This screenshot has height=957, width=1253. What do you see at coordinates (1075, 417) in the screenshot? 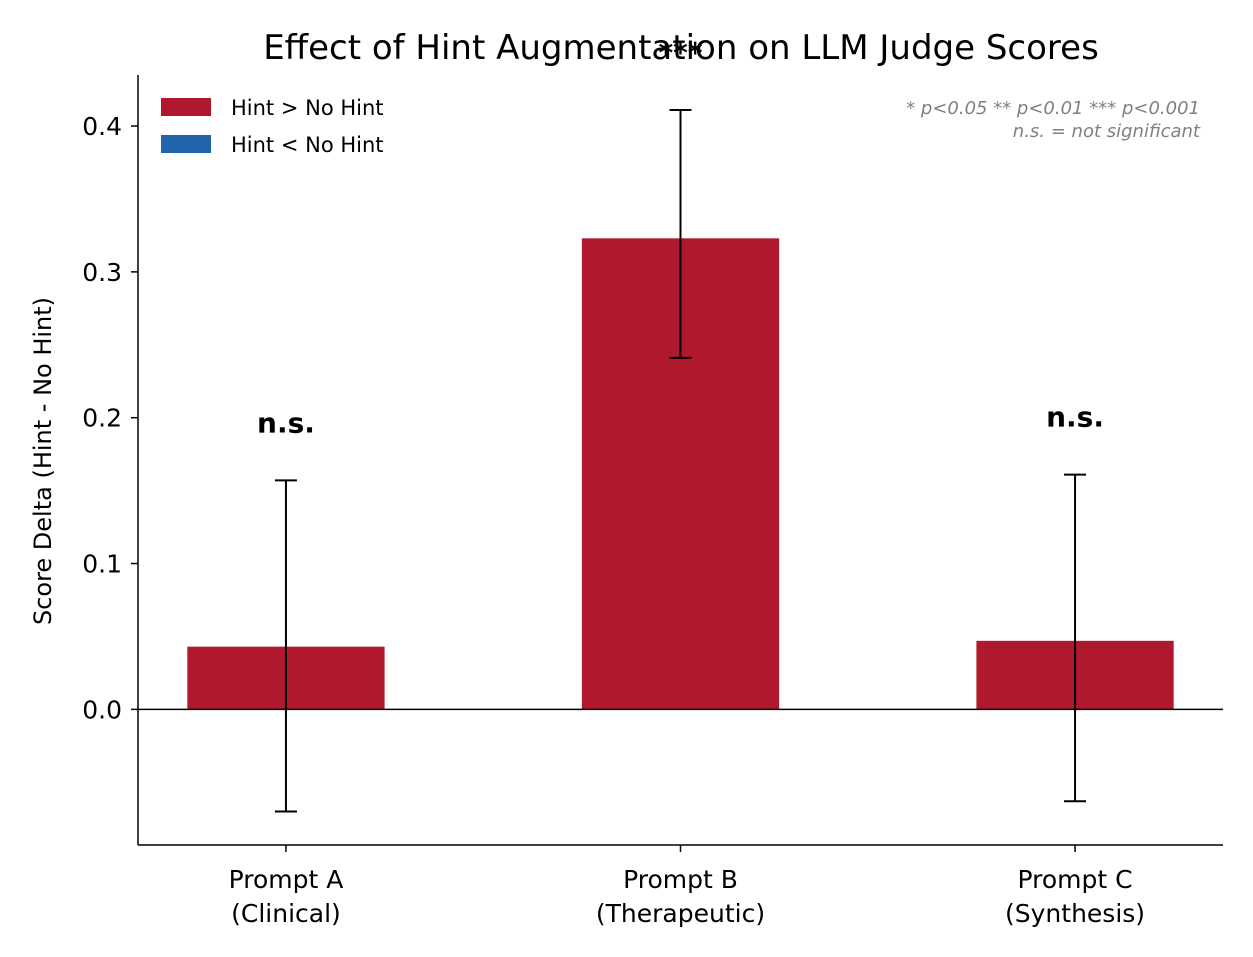
I see `significance-label-3: n.s.` at bounding box center [1075, 417].